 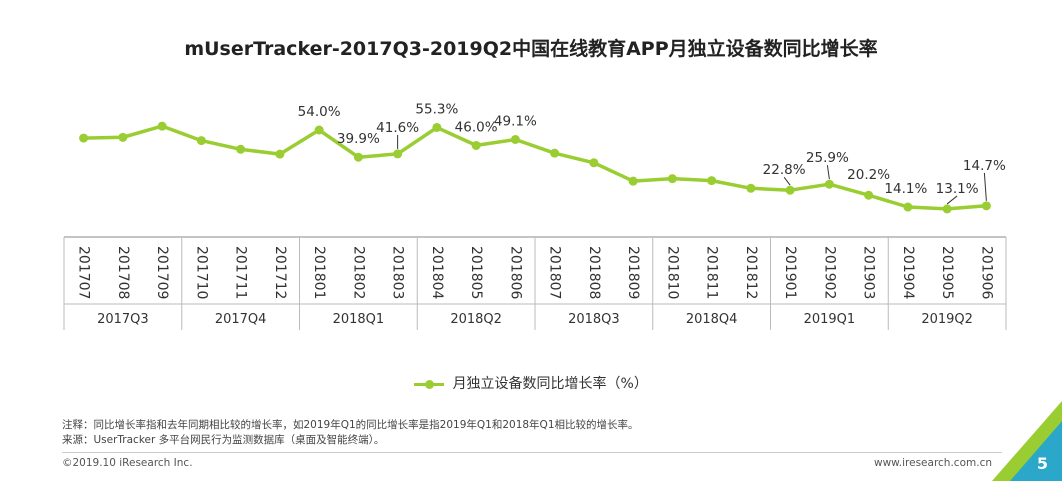 I want to click on month-tick-label: 201906, so click(x=986, y=273).